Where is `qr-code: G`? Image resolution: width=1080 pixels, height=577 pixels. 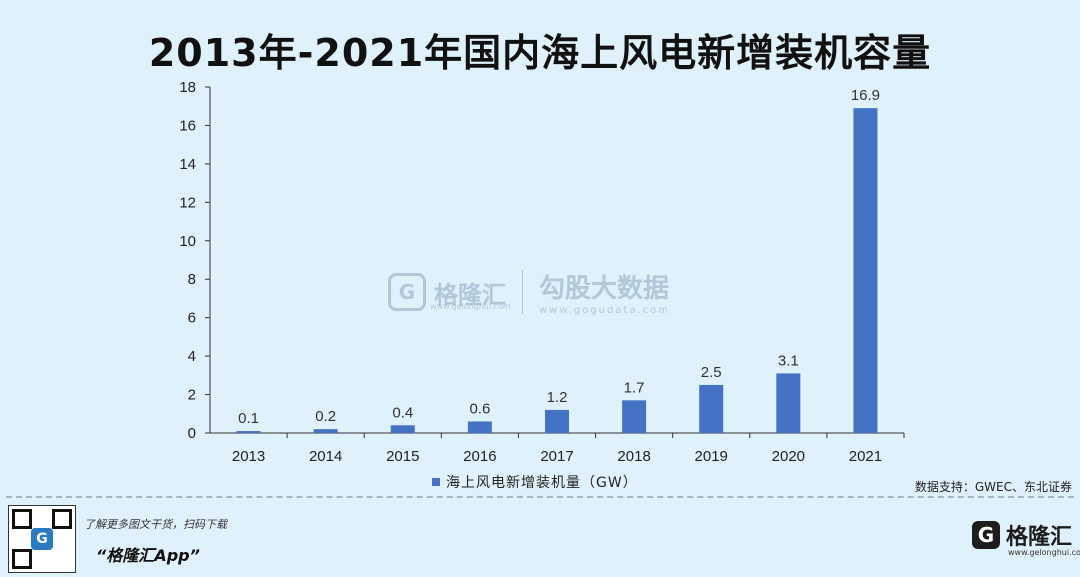
qr-code: G is located at coordinates (42, 539).